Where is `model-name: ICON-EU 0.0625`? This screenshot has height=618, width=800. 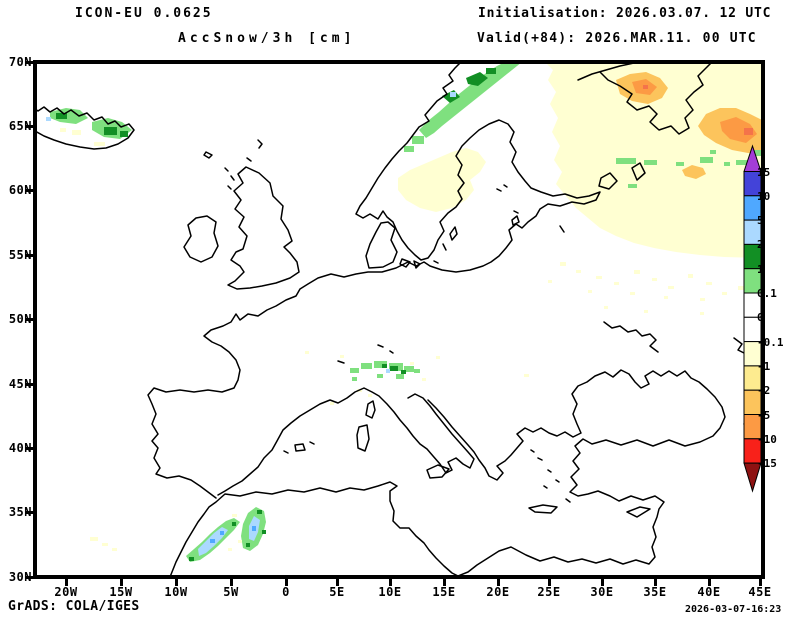
model-name: ICON-EU 0.0625 is located at coordinates (144, 13).